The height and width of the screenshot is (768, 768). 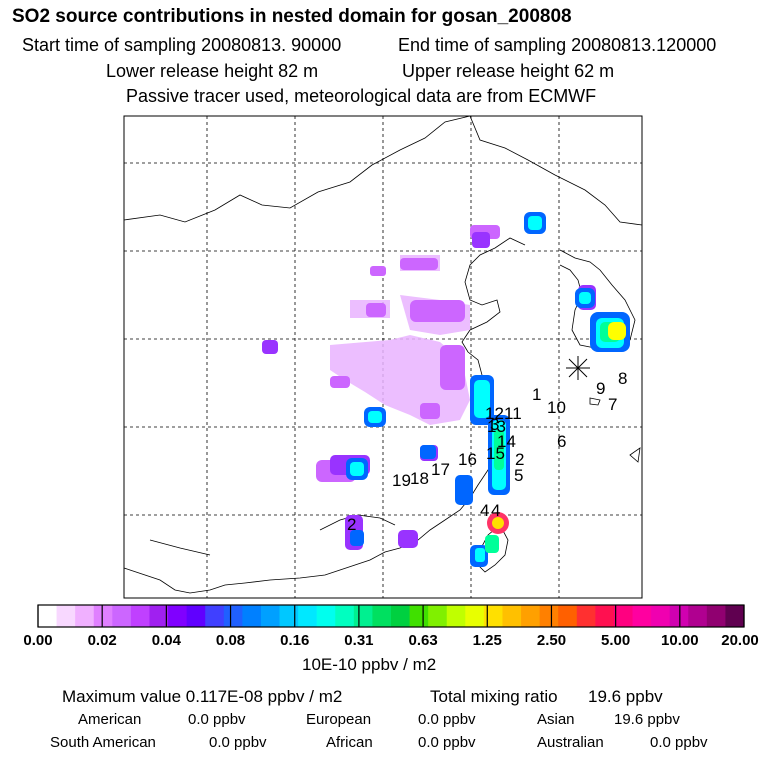 I want to click on color-bar-tick-label: 10.00, so click(x=680, y=640).